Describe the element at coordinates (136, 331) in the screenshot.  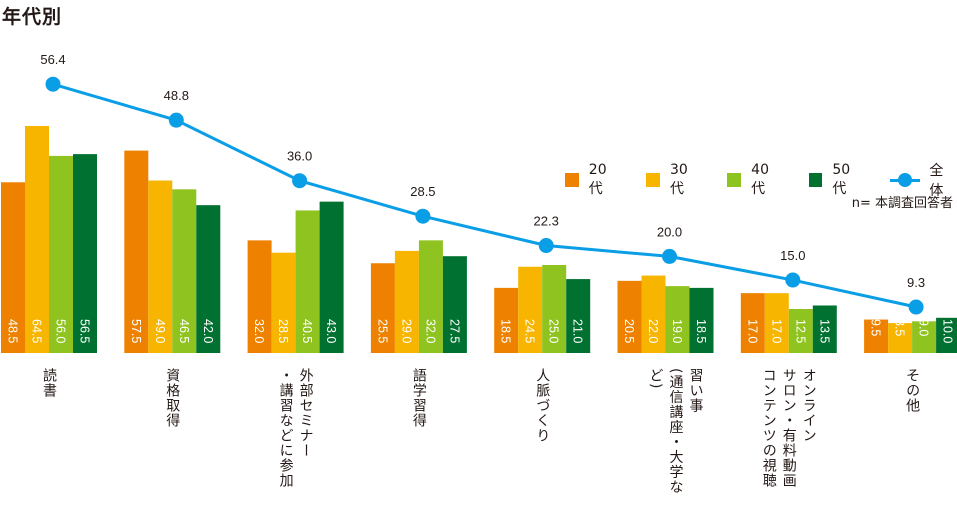
I see `bar-value-label: 57.5` at that location.